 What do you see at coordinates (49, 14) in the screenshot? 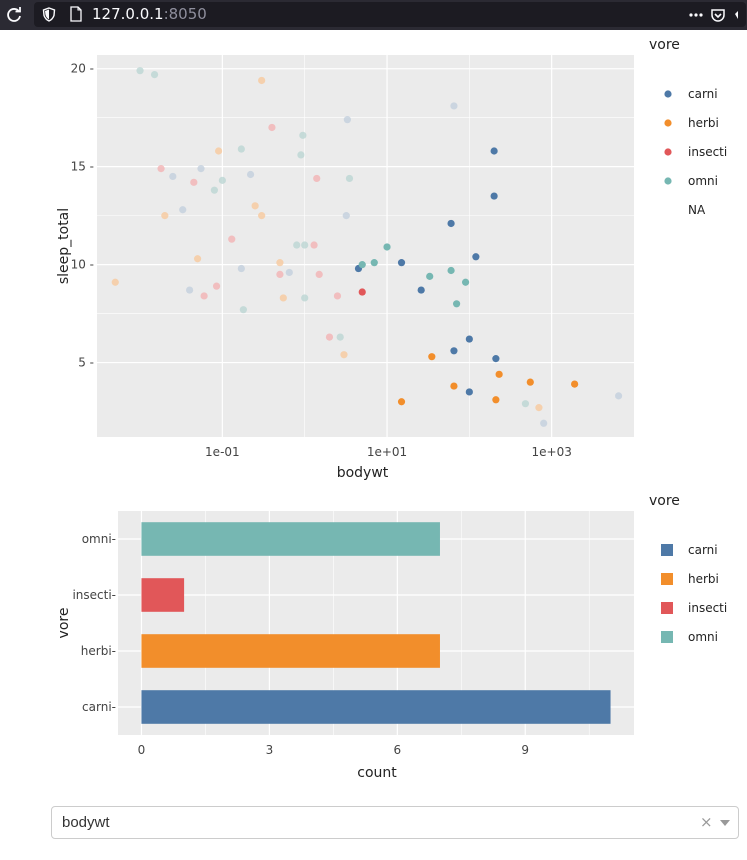
I see `shield-icon` at bounding box center [49, 14].